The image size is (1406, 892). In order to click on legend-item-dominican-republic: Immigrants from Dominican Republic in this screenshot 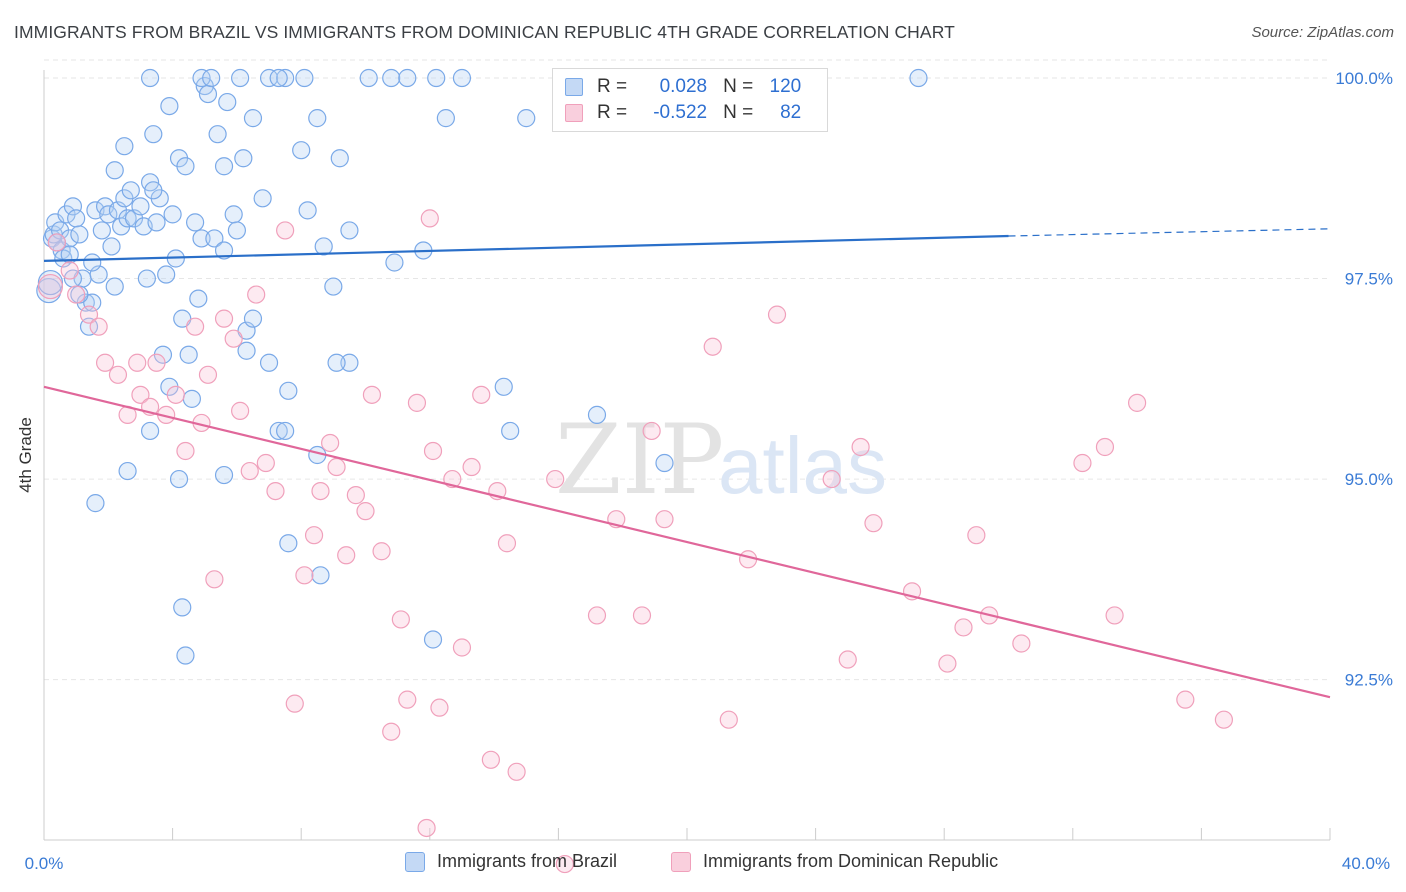, I will do `click(834, 861)`.